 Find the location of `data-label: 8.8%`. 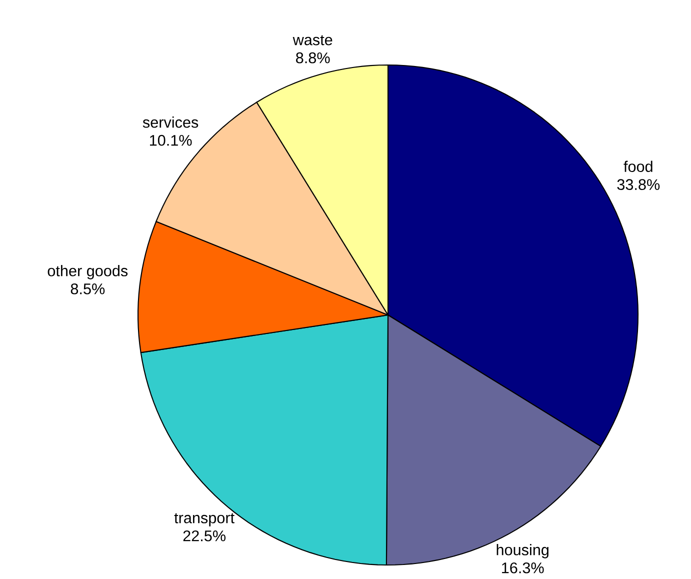

data-label: 8.8% is located at coordinates (313, 58).